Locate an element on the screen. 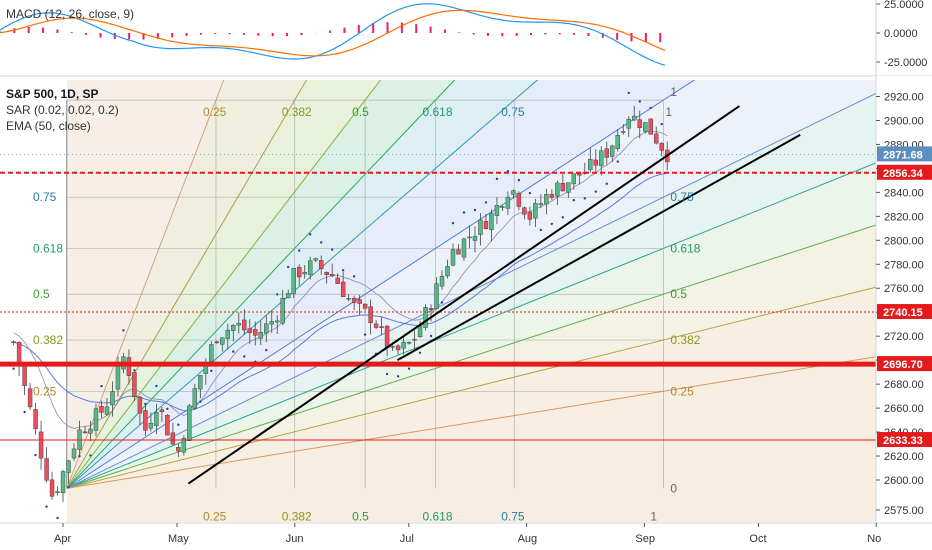  price-tick-label: 2820.00 is located at coordinates (904, 217).